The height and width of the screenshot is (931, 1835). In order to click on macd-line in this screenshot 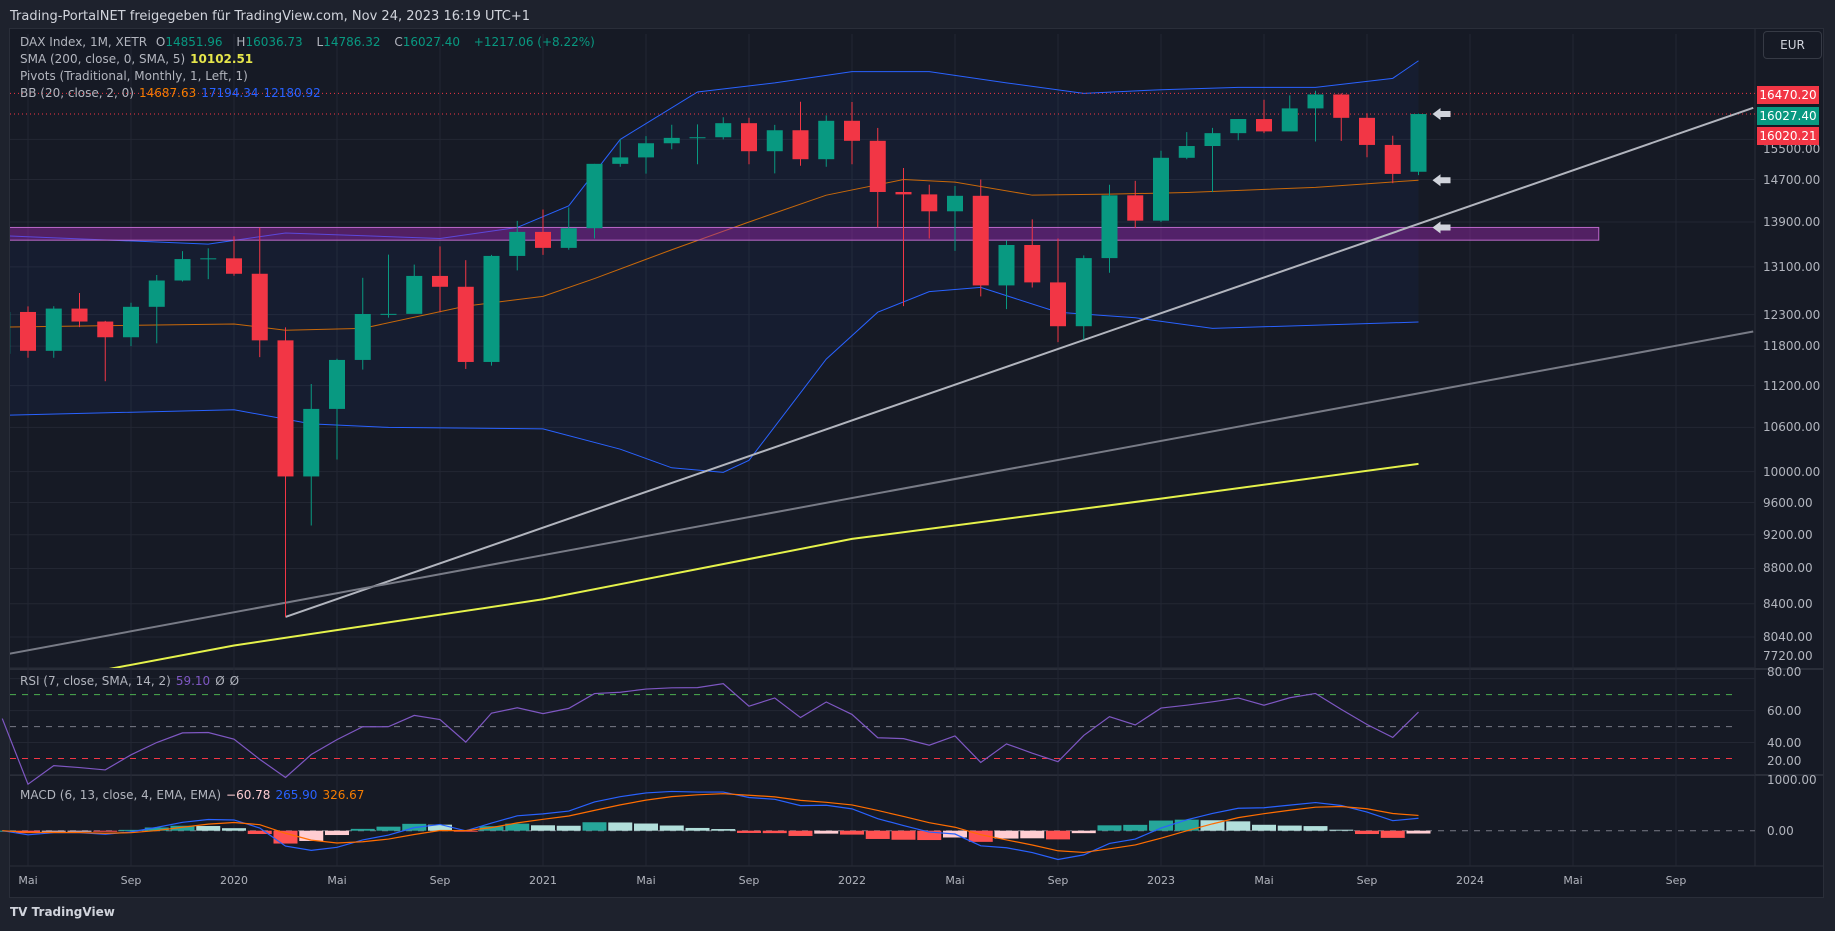, I will do `click(710, 825)`.